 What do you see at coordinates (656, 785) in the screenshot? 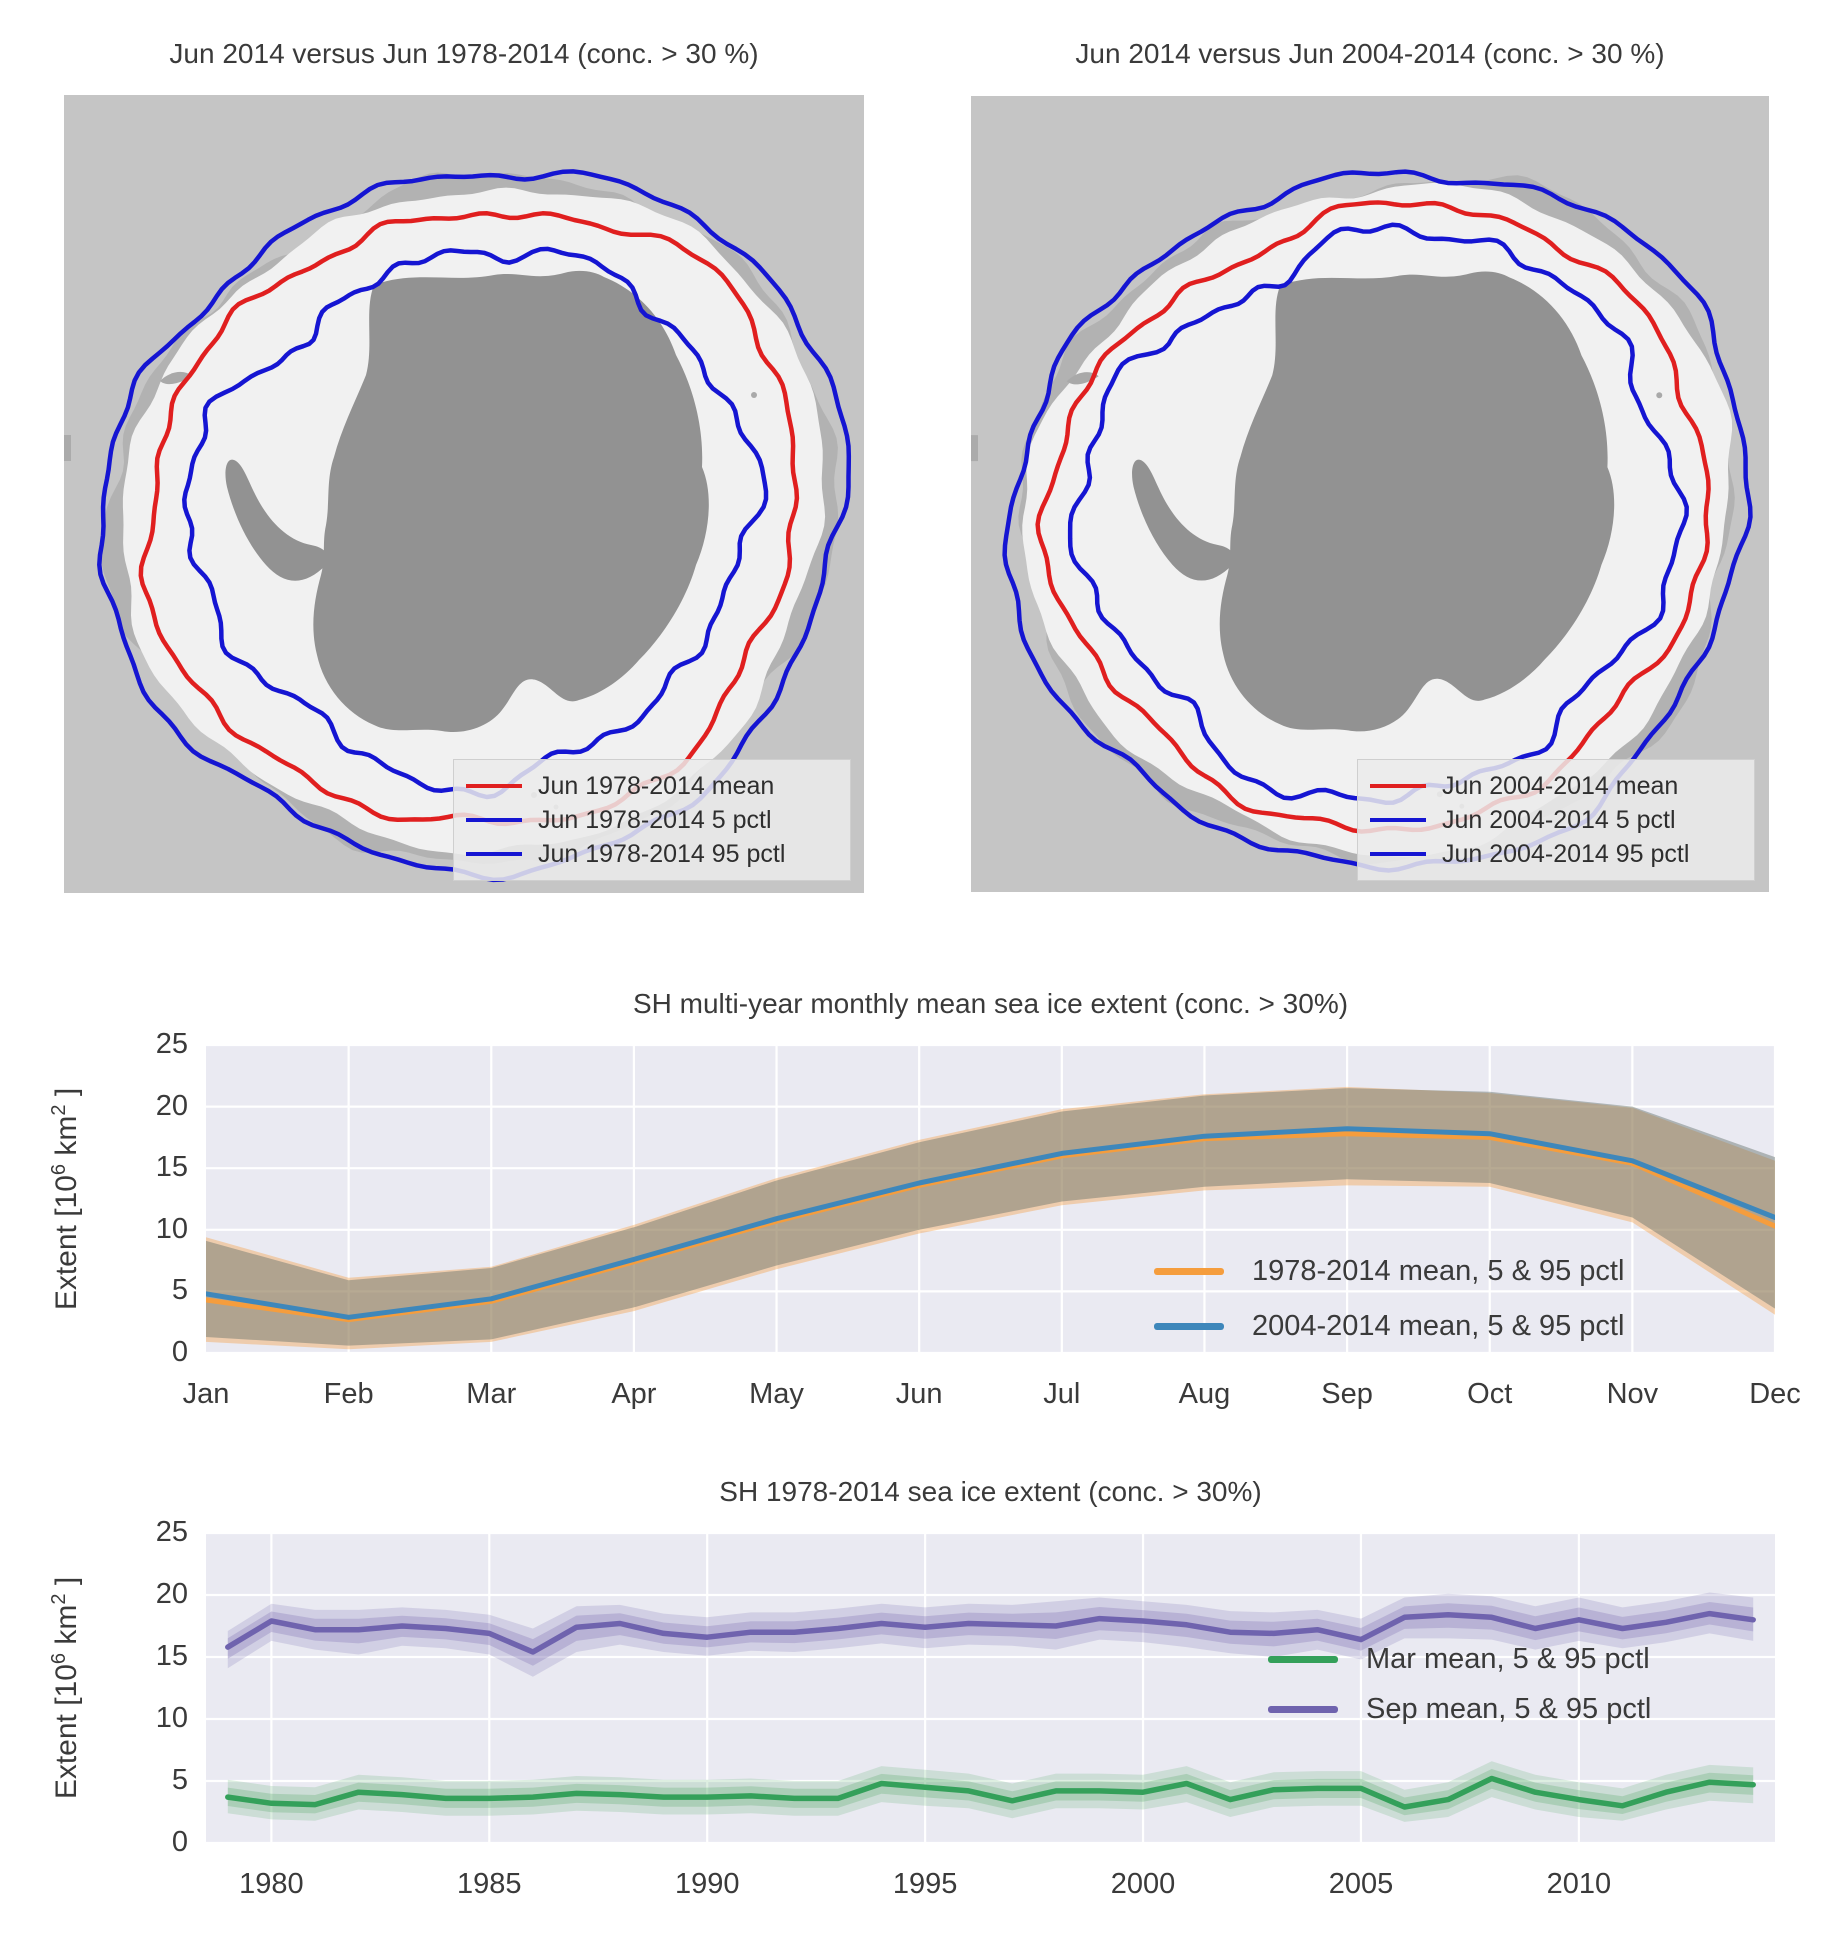
I see `legend-label: Jun 1978-2014 mean` at bounding box center [656, 785].